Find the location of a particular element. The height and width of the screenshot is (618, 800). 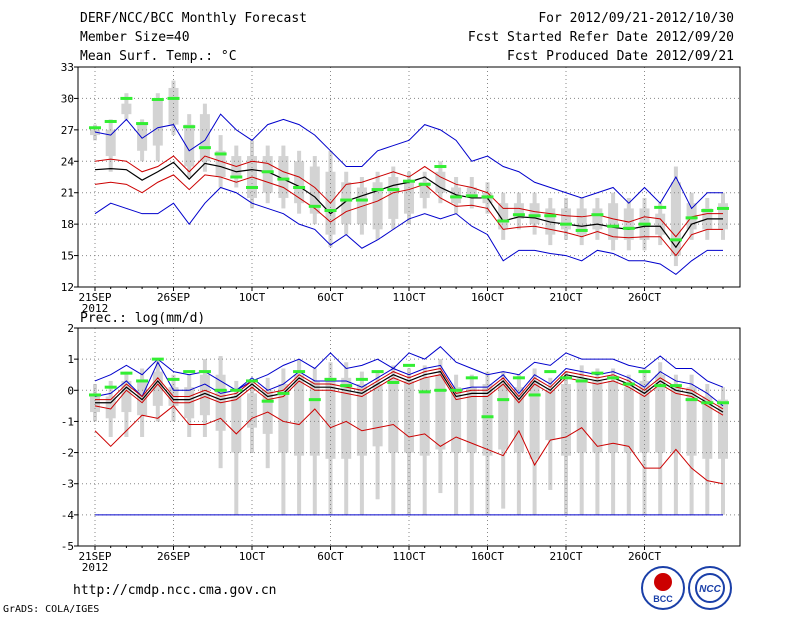

prec-ytick-label: 1 is located at coordinates (70, 359).